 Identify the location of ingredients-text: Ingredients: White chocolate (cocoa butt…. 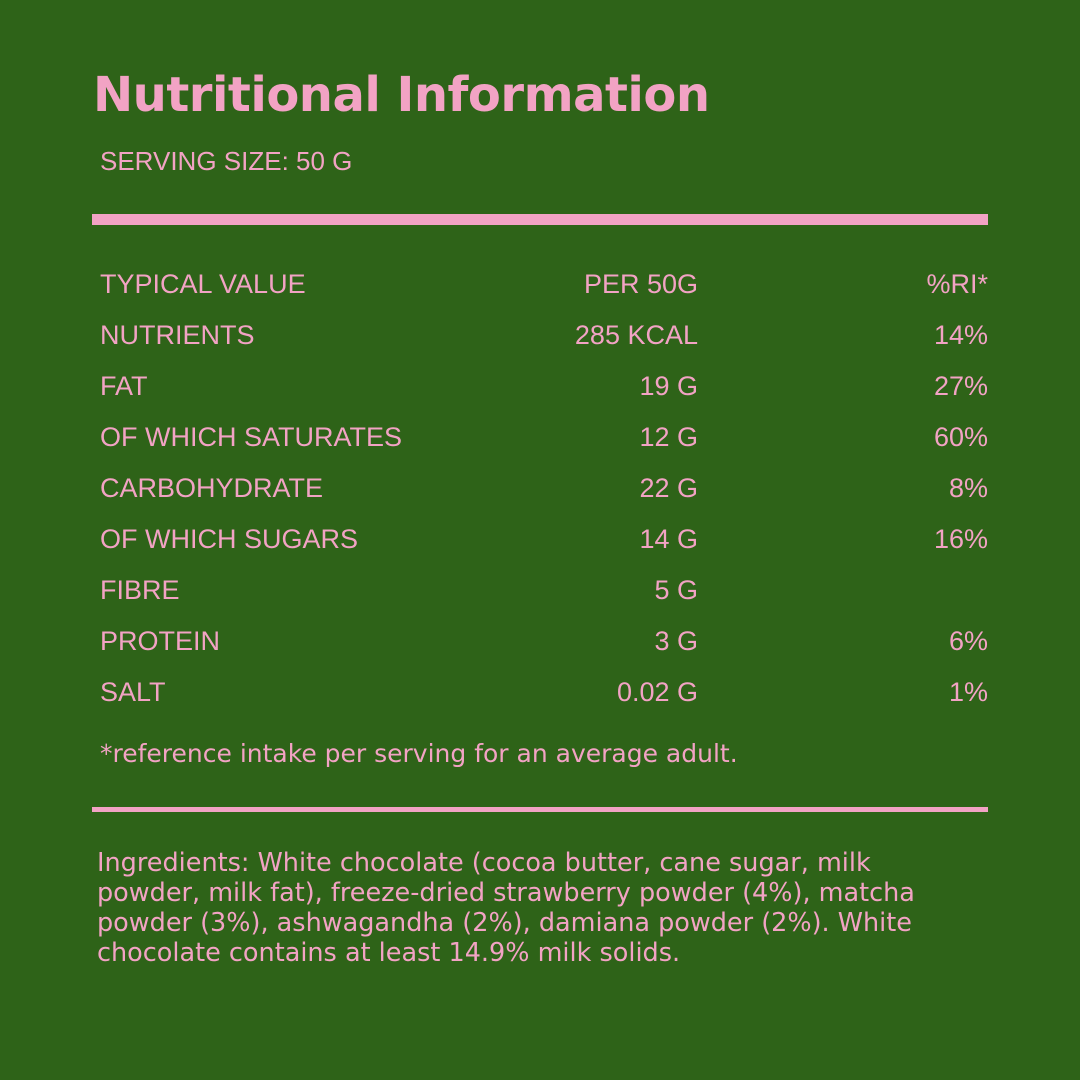
(506, 908).